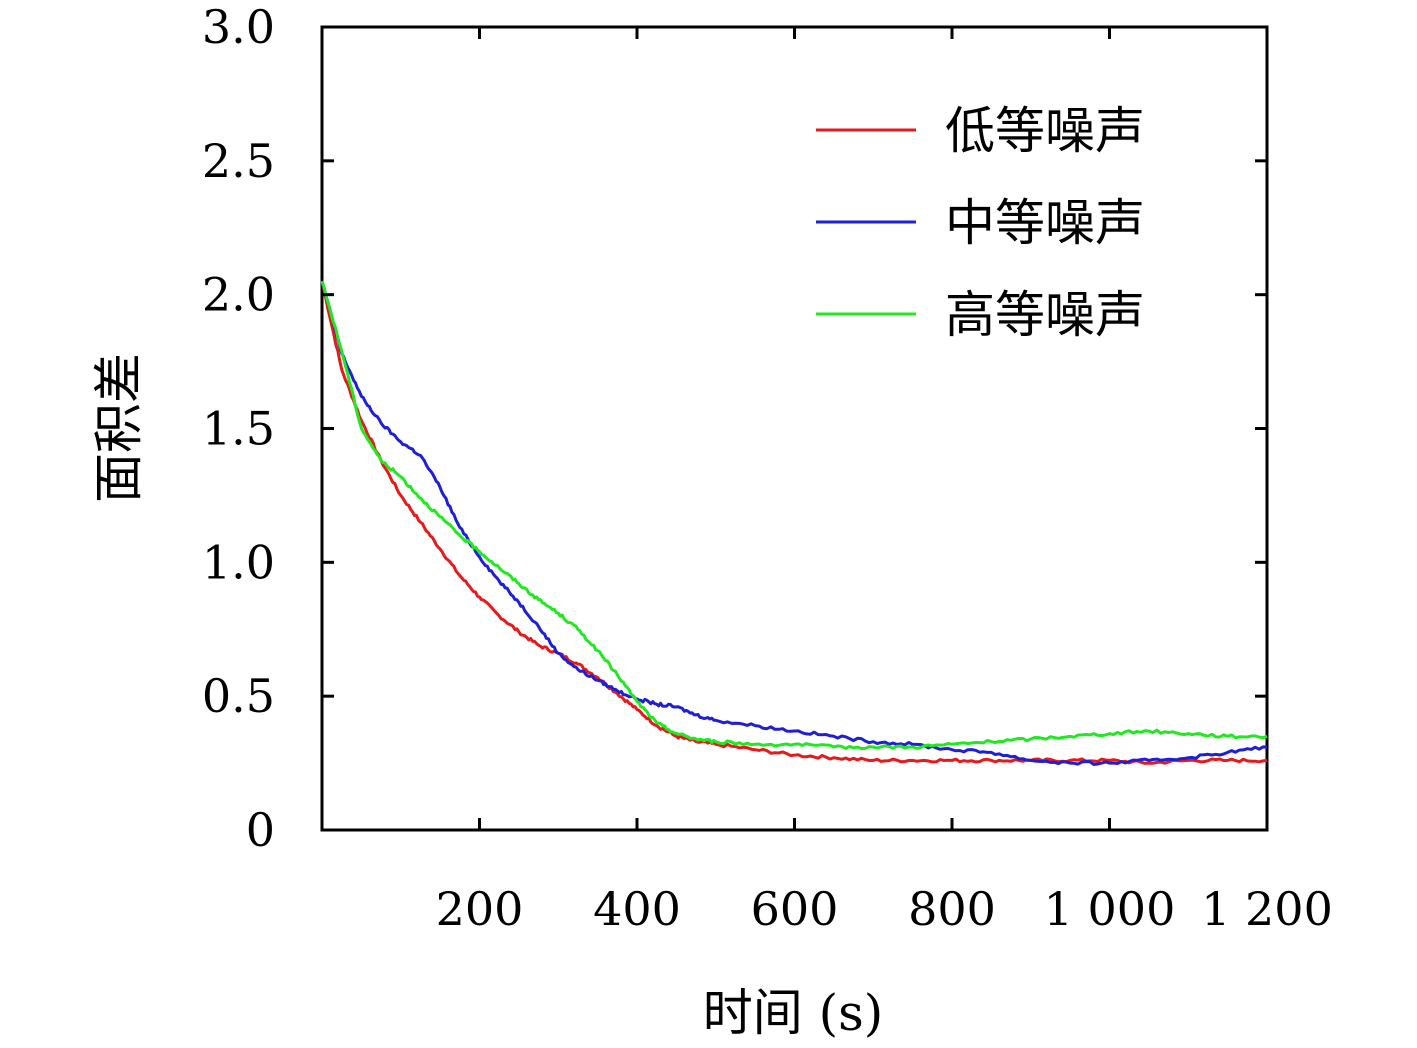 Image resolution: width=1417 pixels, height=1048 pixels. I want to click on y-tick-label: 2.5, so click(238, 161).